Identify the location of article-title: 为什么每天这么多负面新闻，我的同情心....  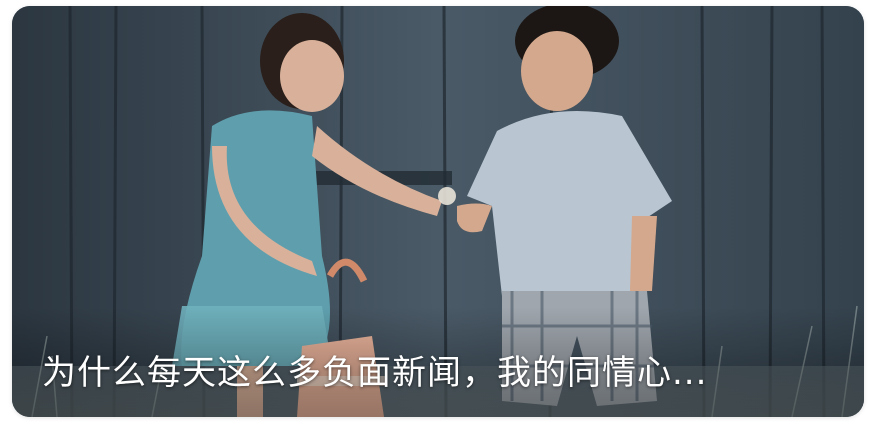
(375, 373).